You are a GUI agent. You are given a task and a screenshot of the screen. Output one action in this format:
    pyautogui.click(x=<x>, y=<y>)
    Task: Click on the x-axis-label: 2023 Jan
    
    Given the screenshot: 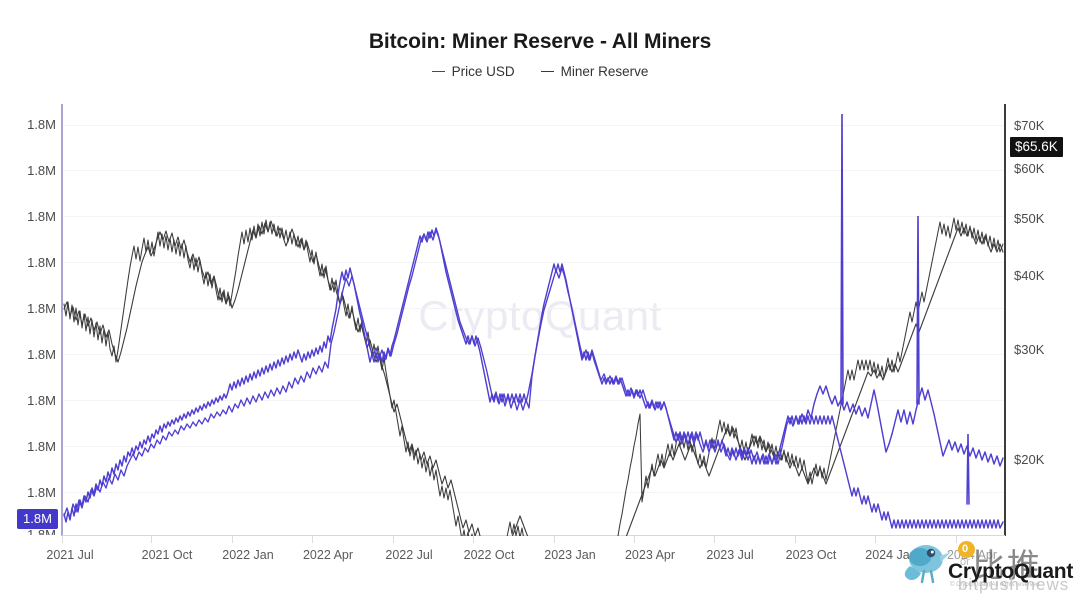 What is the action you would take?
    pyautogui.click(x=570, y=555)
    